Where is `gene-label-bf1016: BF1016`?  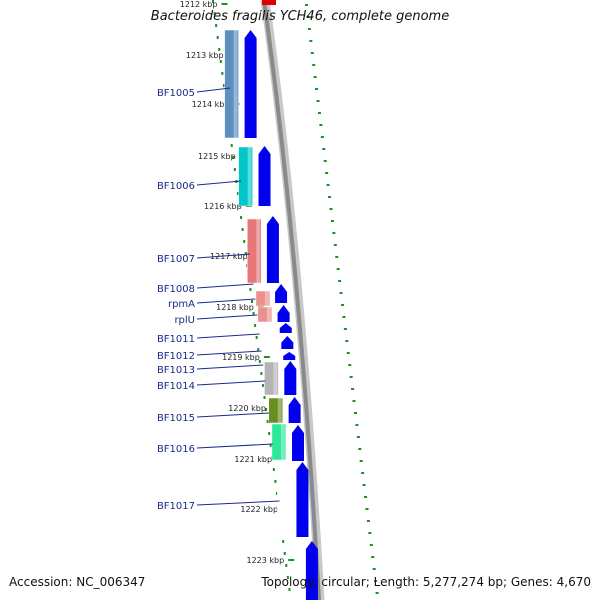
gene-label-bf1016: BF1016 is located at coordinates (176, 449).